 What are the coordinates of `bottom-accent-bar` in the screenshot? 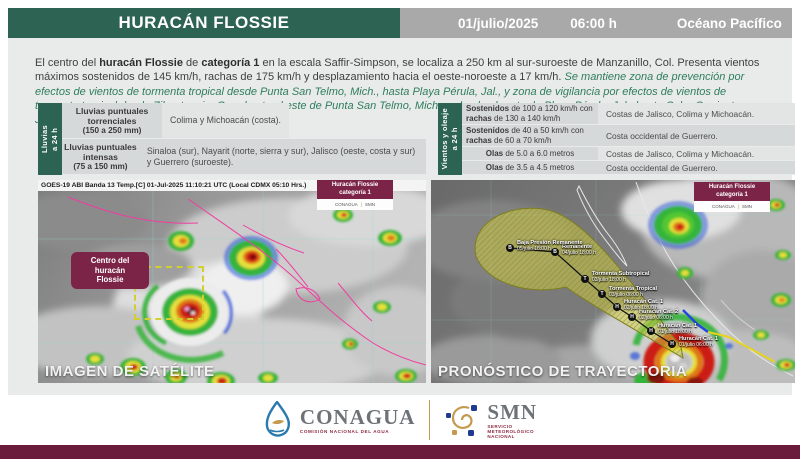 It's located at (400, 452).